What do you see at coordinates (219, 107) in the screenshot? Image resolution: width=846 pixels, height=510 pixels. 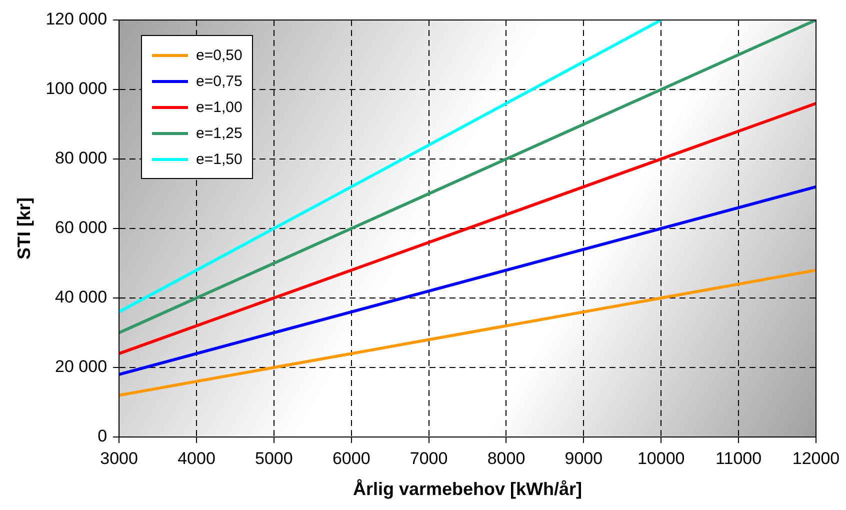 I see `legend-label: e=1,00` at bounding box center [219, 107].